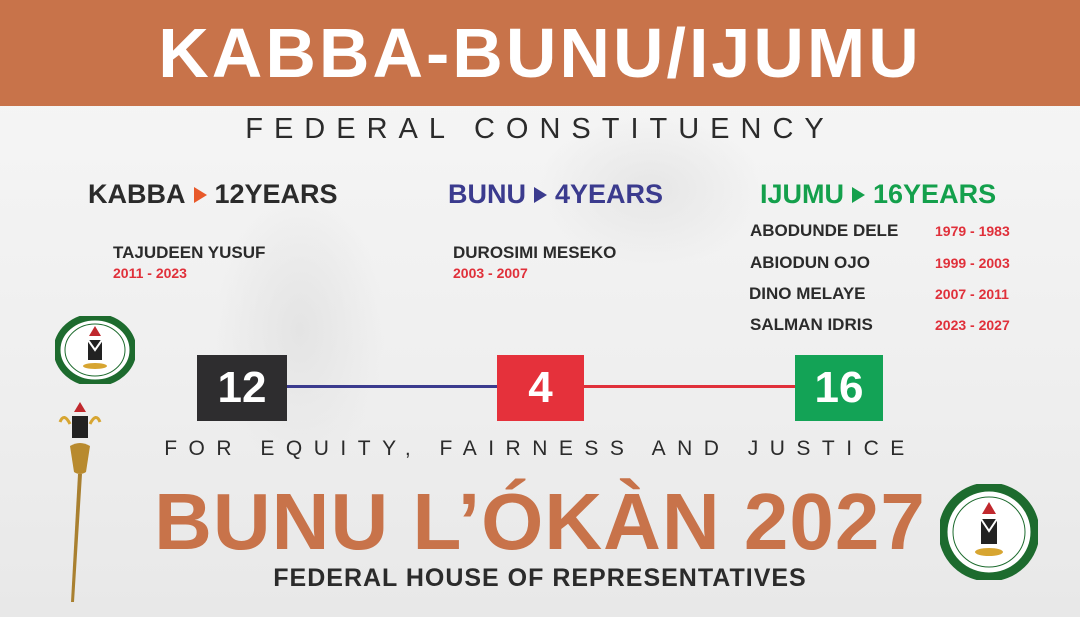 The image size is (1080, 617). Describe the element at coordinates (972, 231) in the screenshot. I see `member-term: 1979 - 1983` at that location.